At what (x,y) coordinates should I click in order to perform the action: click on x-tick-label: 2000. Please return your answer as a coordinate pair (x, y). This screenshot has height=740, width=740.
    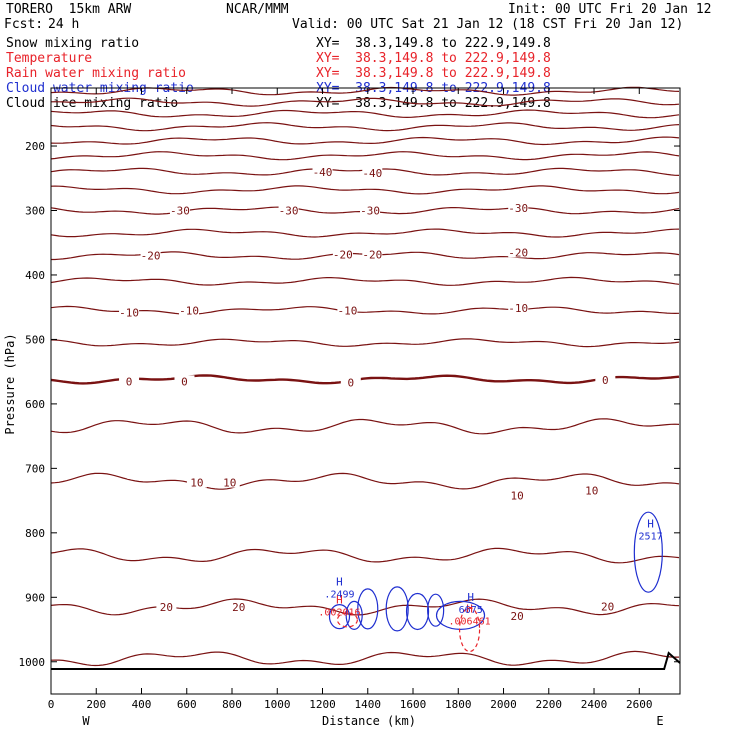
    Looking at the image, I should click on (503, 704).